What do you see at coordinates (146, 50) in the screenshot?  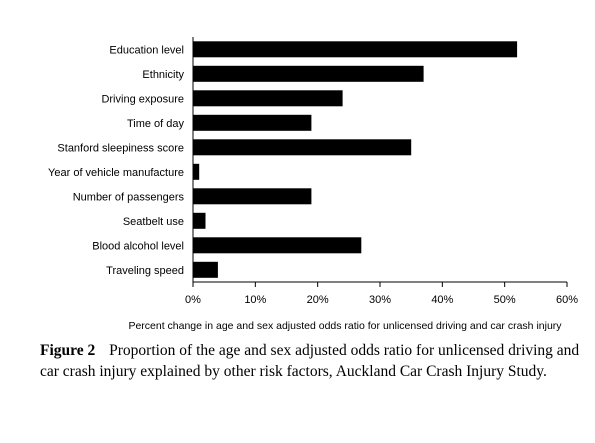 I see `category-label: Education level` at bounding box center [146, 50].